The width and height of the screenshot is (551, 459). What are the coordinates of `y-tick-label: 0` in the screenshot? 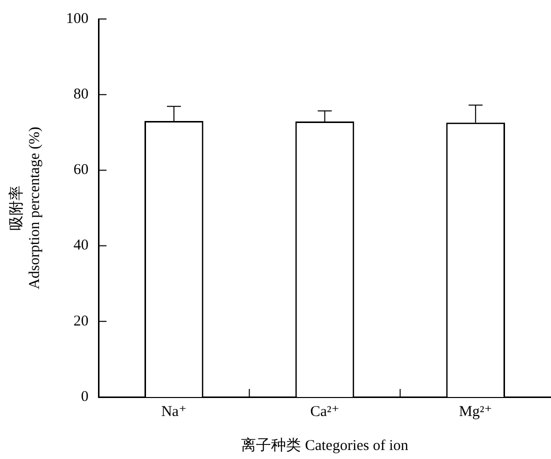 It's located at (84, 396).